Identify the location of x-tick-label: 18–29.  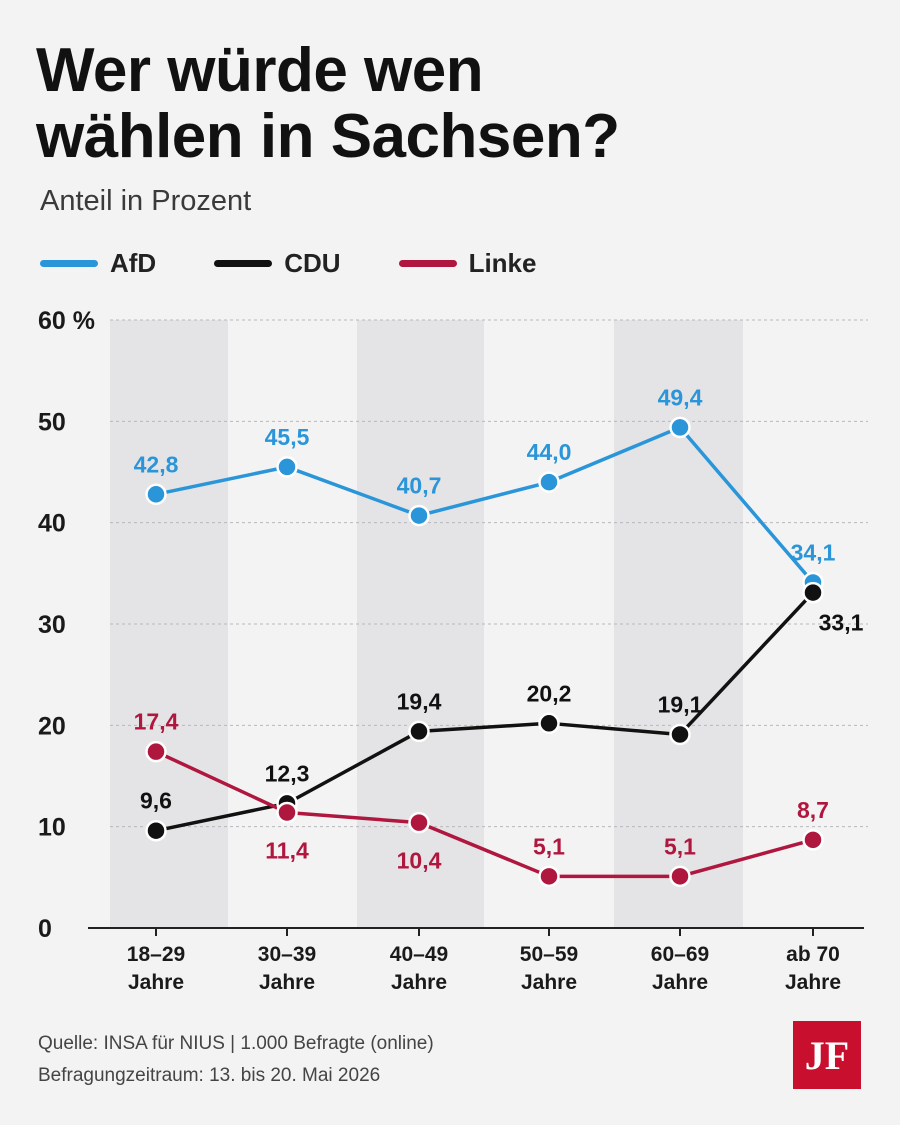
(156, 954).